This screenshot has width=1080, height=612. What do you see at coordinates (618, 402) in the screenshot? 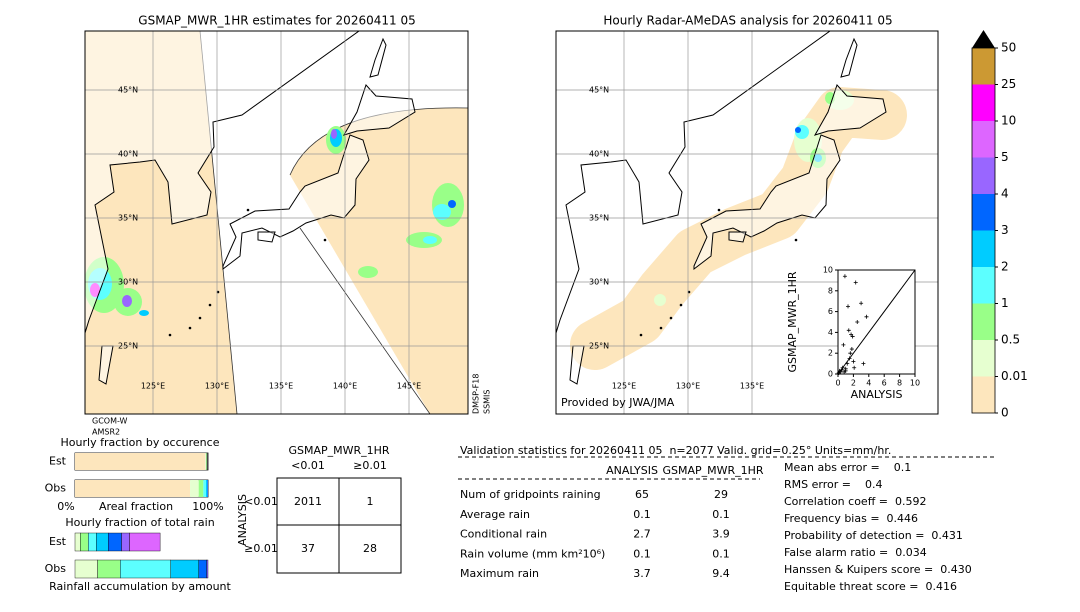
I see `credit: Provided by JWA/JMA` at bounding box center [618, 402].